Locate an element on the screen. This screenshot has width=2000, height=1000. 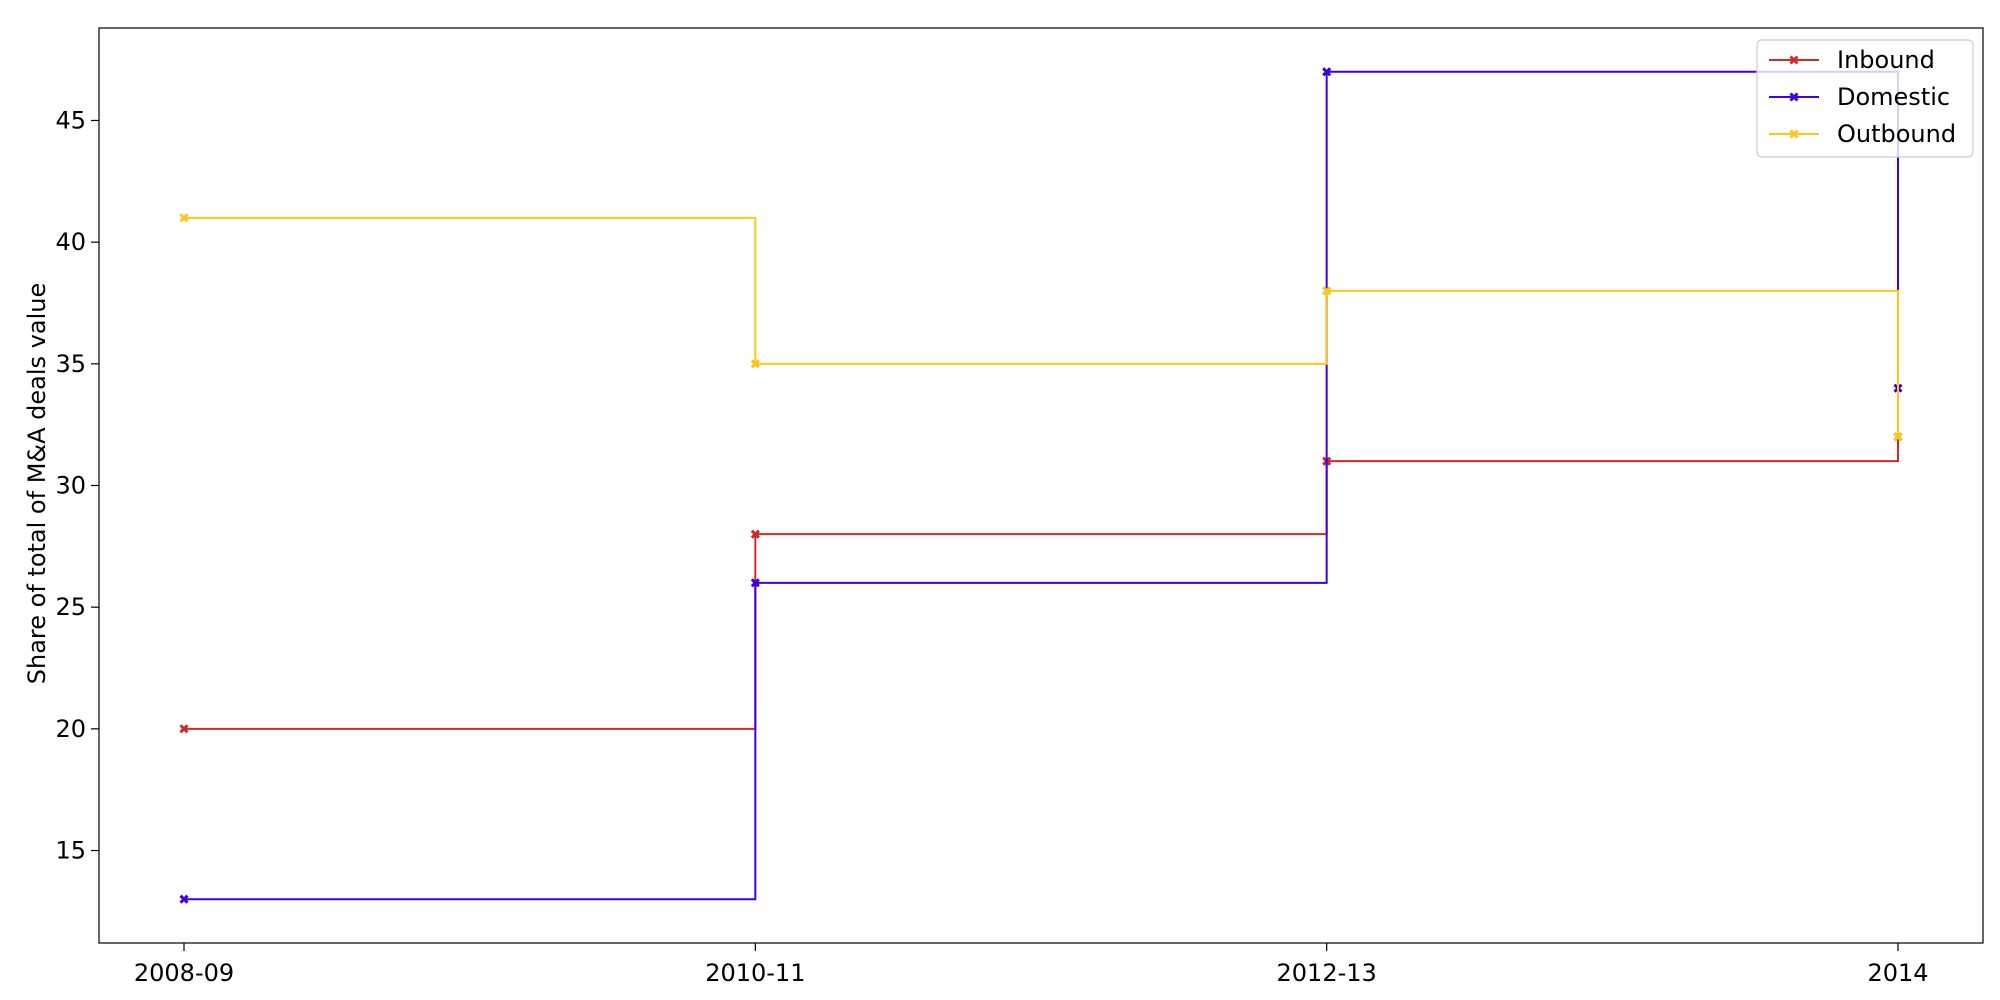
legend-label: Inbound is located at coordinates (1886, 60).